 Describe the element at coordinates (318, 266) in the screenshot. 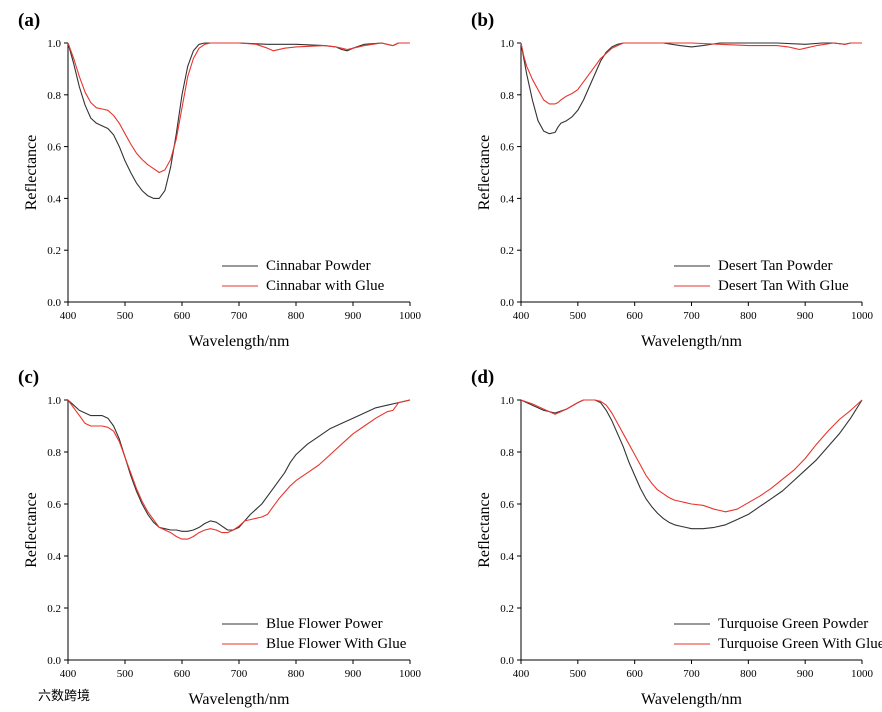

I see `legend-label-powder: Cinnabar Powder` at that location.